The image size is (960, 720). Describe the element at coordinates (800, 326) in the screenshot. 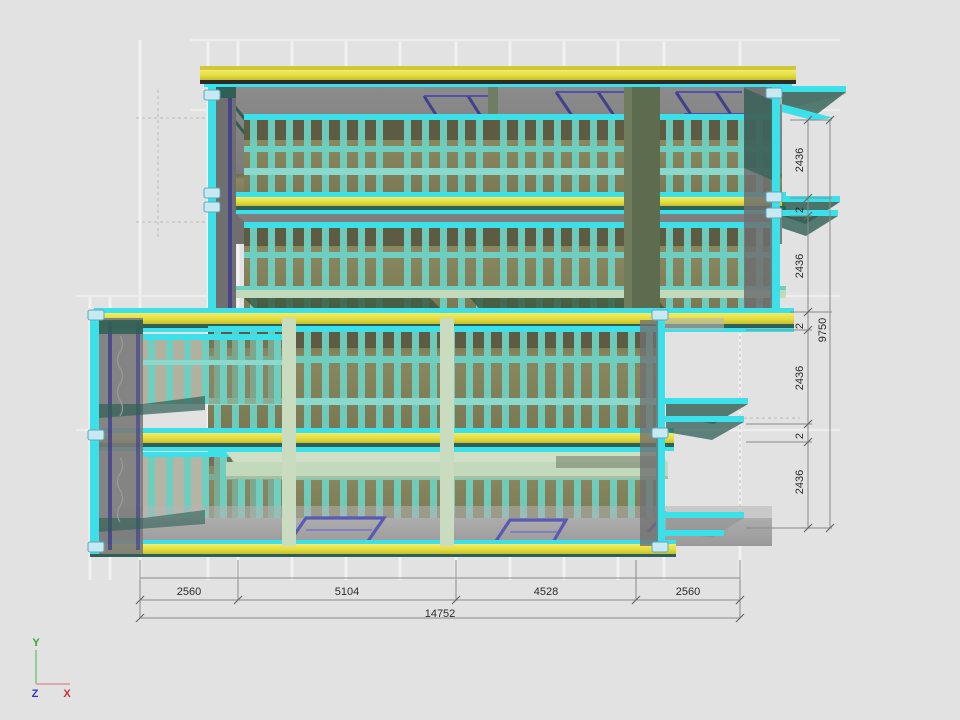

I see `vdim-label-3: 2` at that location.